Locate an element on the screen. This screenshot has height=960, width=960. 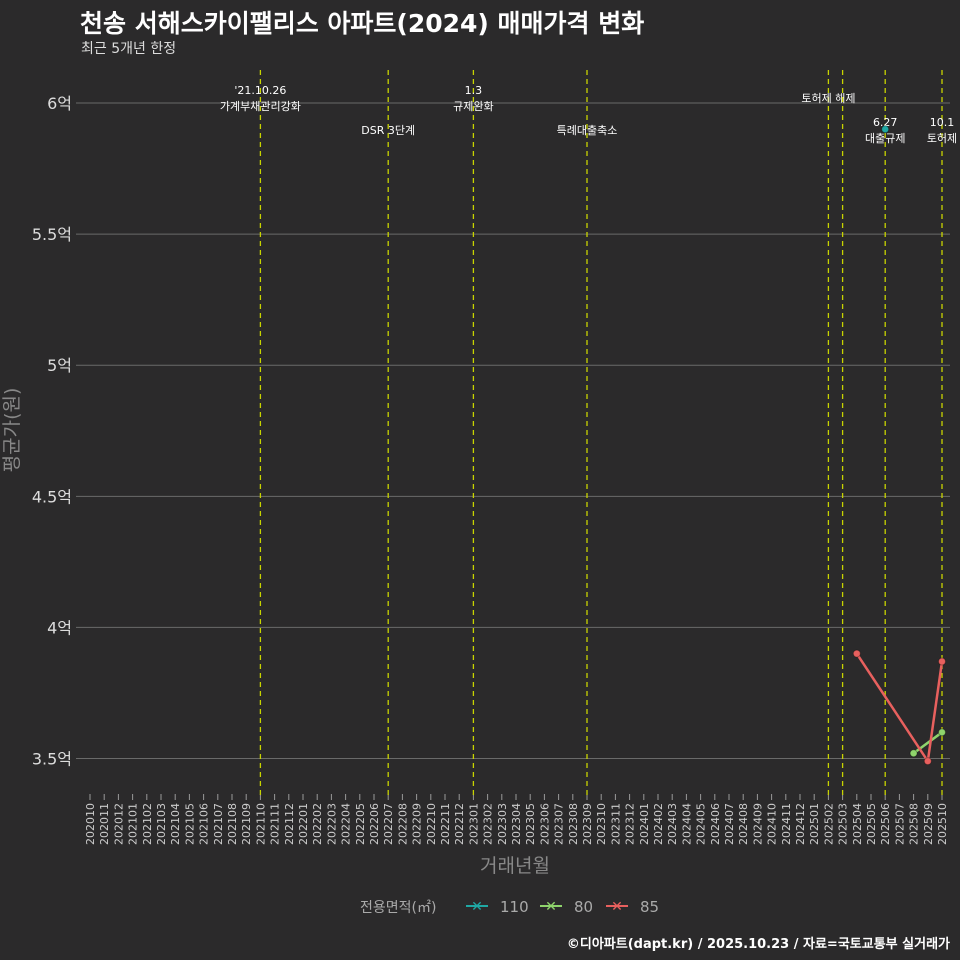
x-tick-label: 202301 is located at coordinates (473, 824).